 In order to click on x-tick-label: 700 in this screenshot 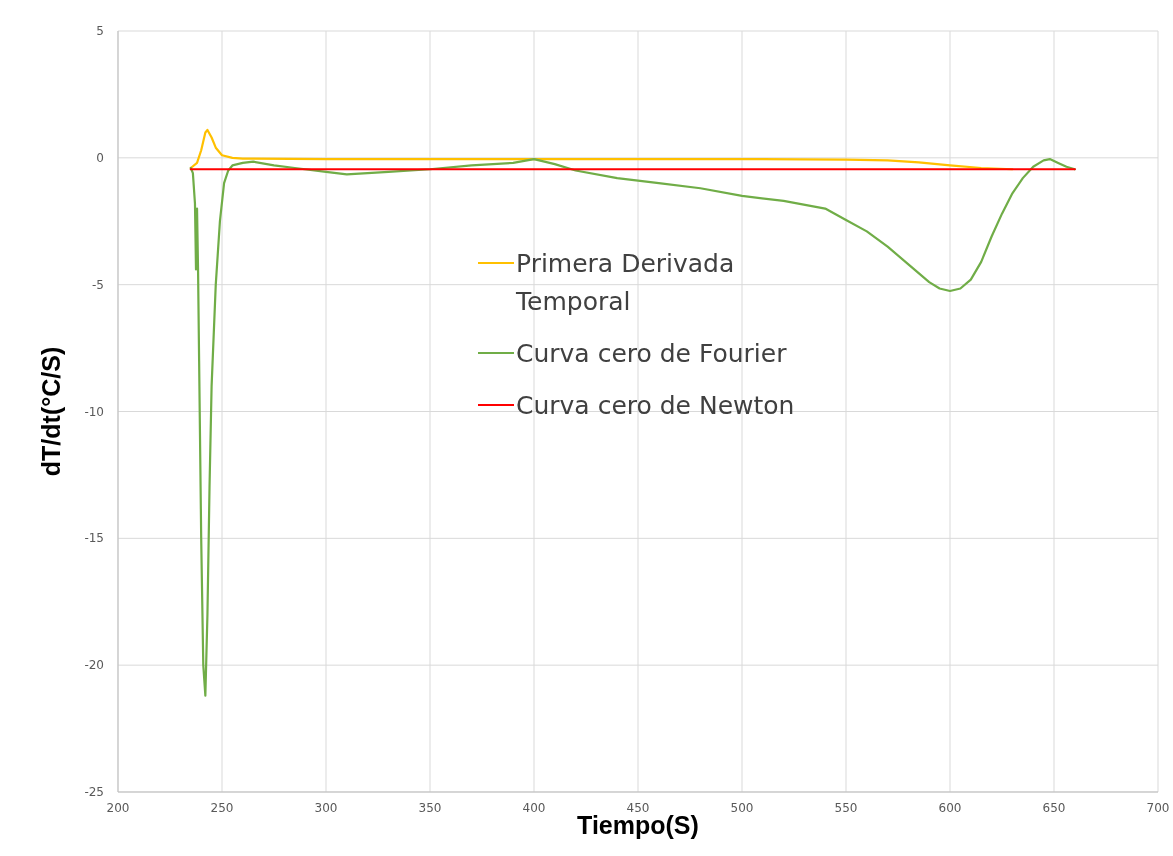, I will do `click(1158, 808)`.